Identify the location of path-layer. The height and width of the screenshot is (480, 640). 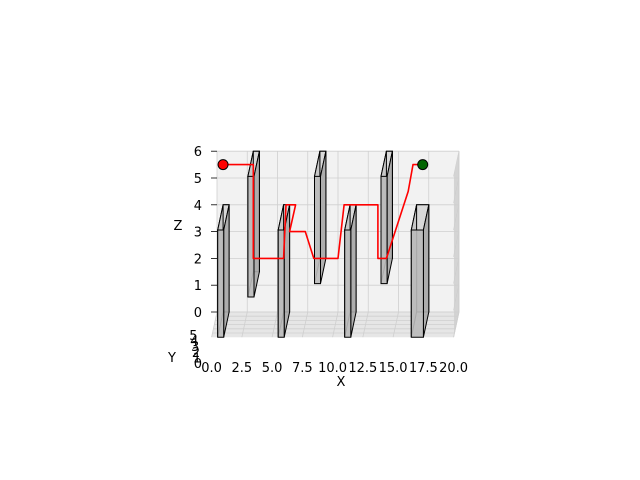
(323, 211).